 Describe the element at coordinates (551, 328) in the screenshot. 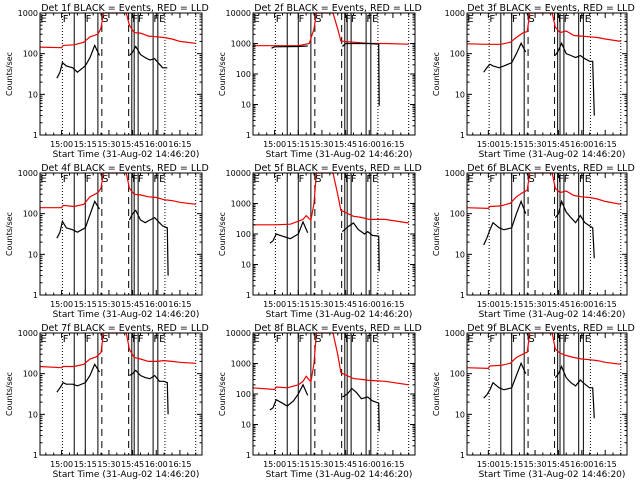

I see `panel-title: Det 9f BLACK = Events, RED = LLD` at that location.